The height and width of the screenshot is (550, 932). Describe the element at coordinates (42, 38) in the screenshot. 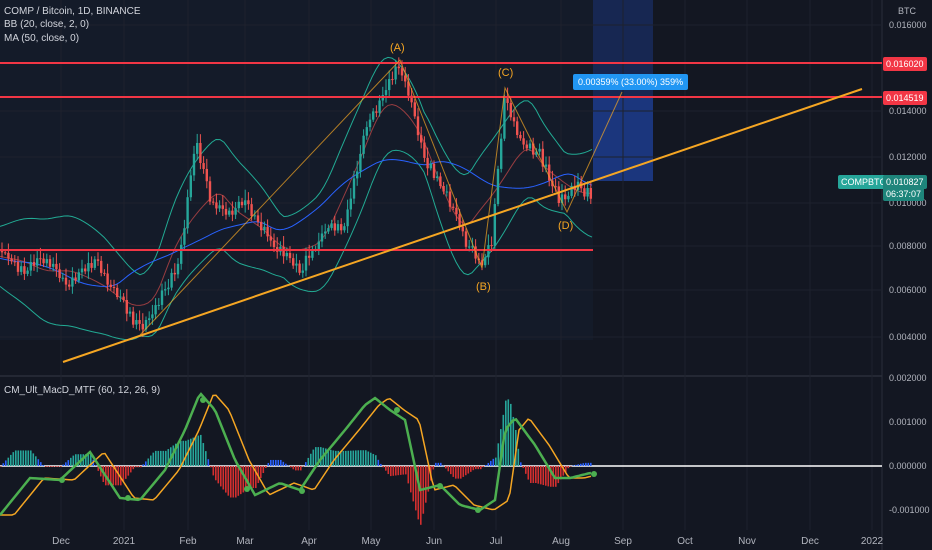

I see `ma-legend: MA (50, close, 0)` at that location.